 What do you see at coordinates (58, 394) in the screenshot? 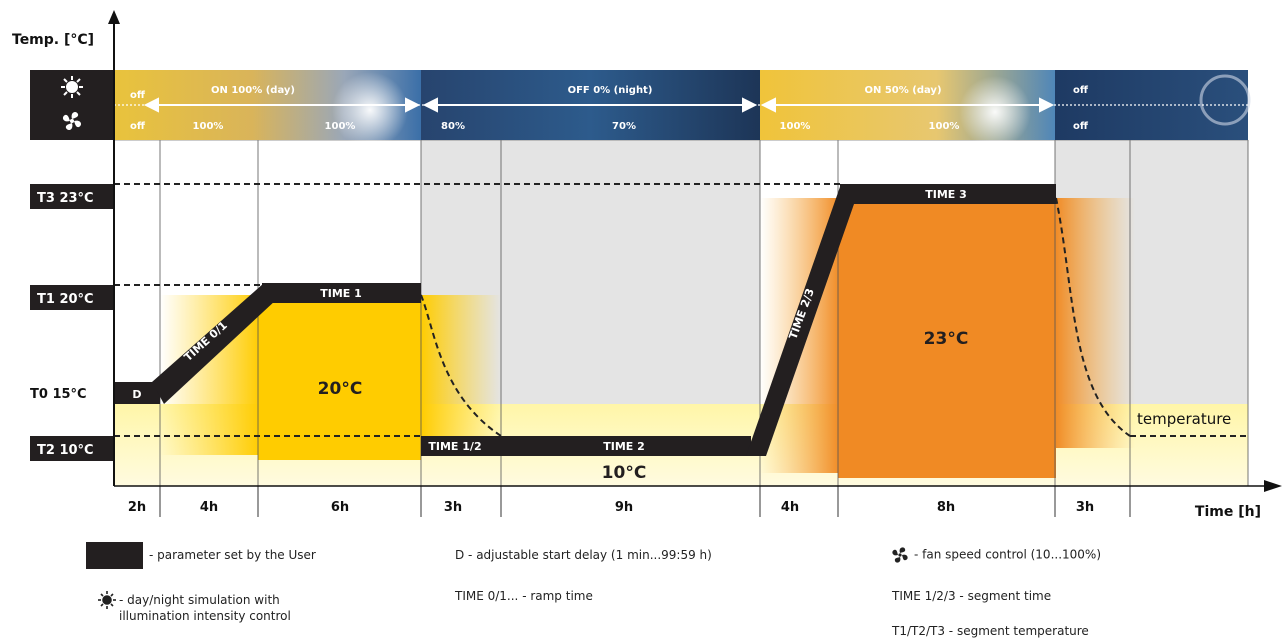
I see `label-t0: T0 15°C` at bounding box center [58, 394].